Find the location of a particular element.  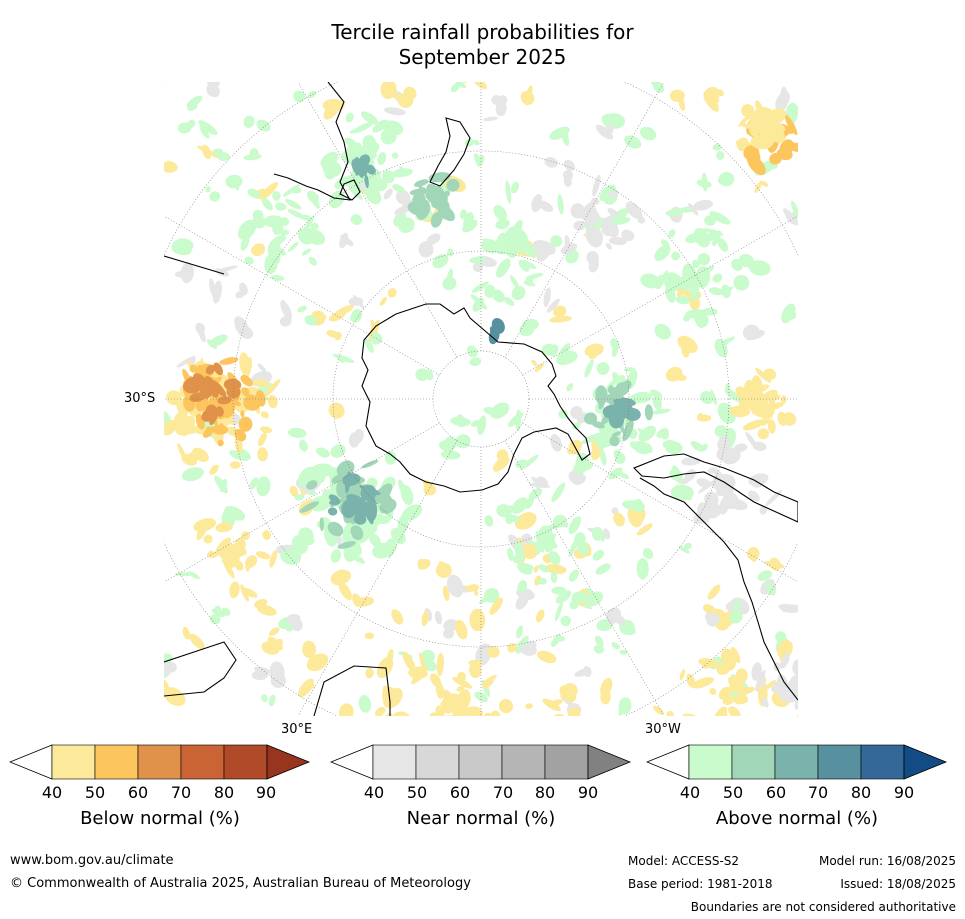

issued-date: Issued: 18/08/2025 is located at coordinates (898, 884).